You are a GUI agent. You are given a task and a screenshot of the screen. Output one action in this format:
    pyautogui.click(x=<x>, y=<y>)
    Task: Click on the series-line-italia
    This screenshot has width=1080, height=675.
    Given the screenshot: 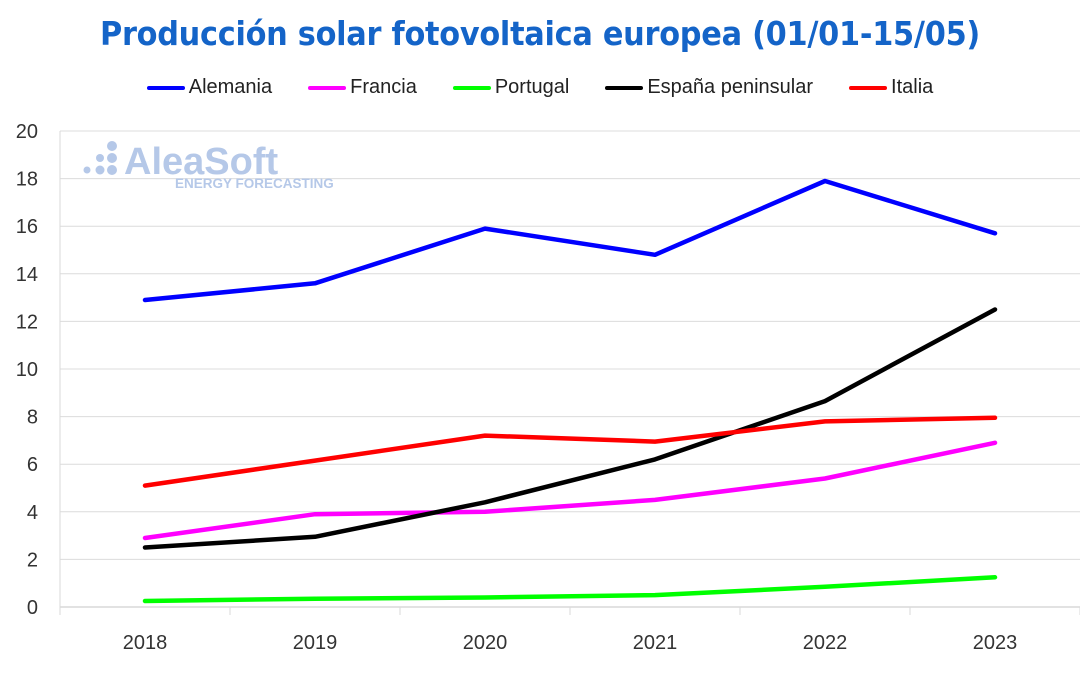 What is the action you would take?
    pyautogui.click(x=570, y=451)
    